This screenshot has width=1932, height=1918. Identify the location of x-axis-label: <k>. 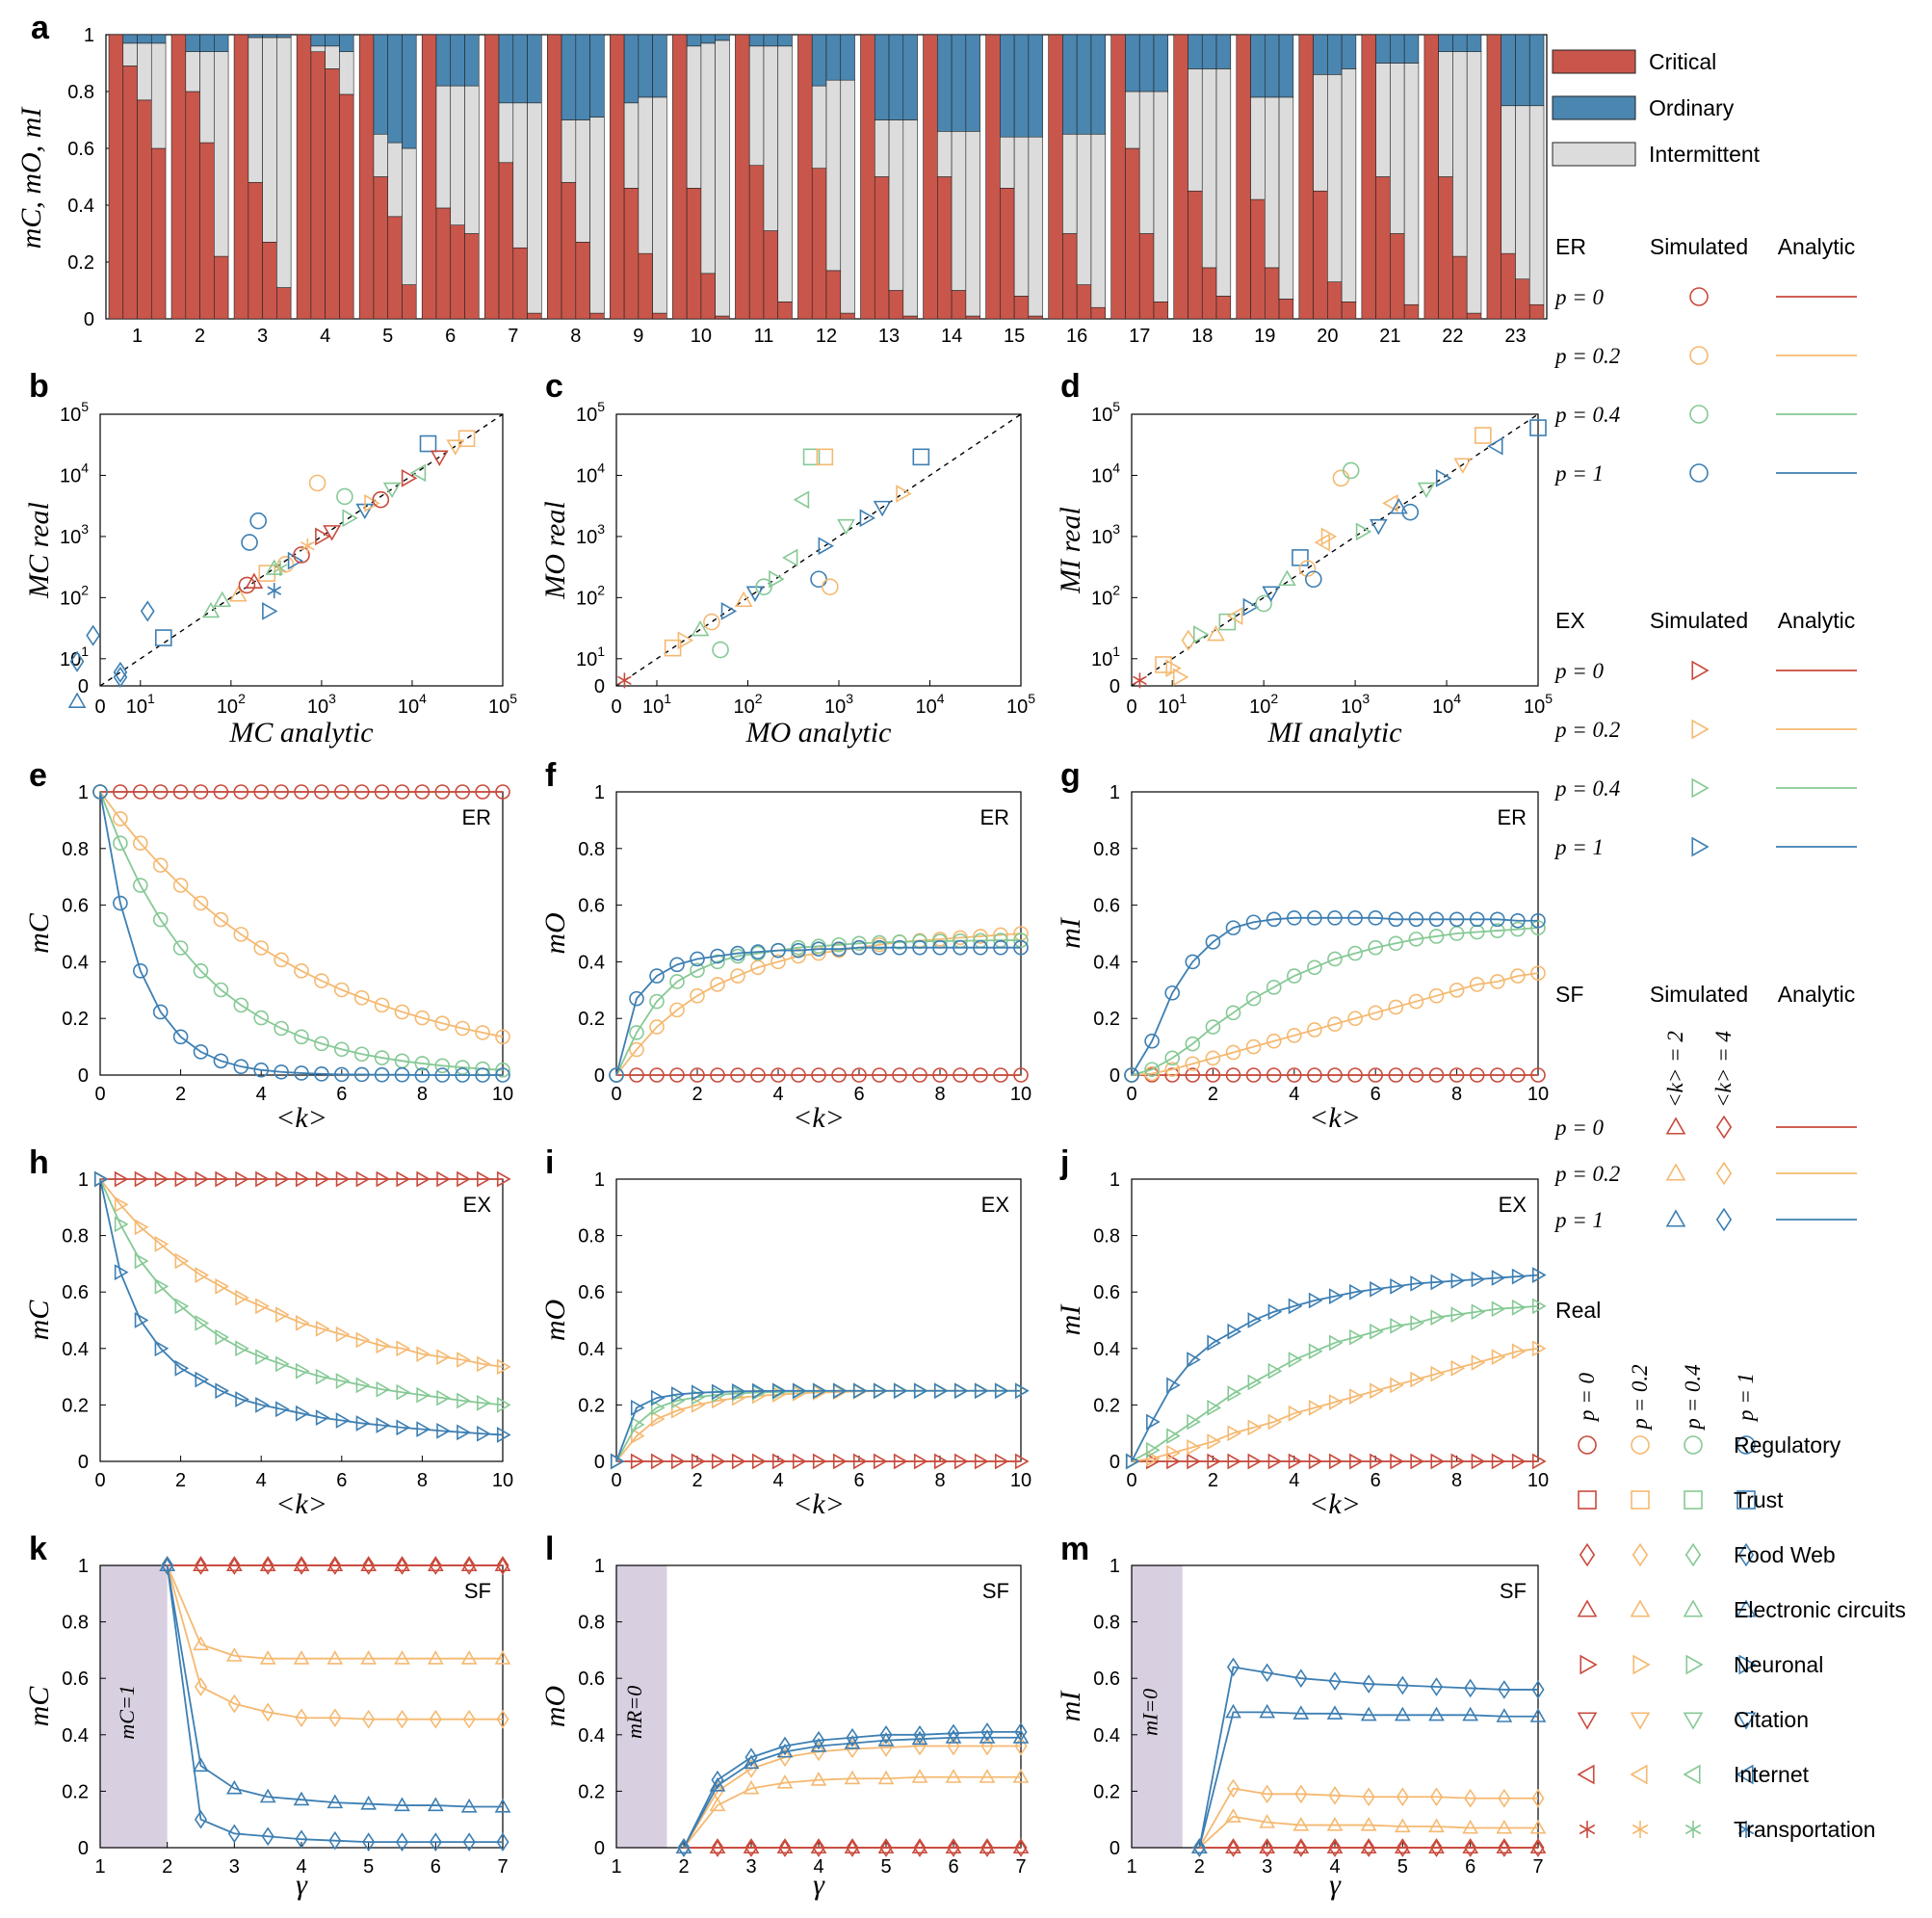
(819, 1504).